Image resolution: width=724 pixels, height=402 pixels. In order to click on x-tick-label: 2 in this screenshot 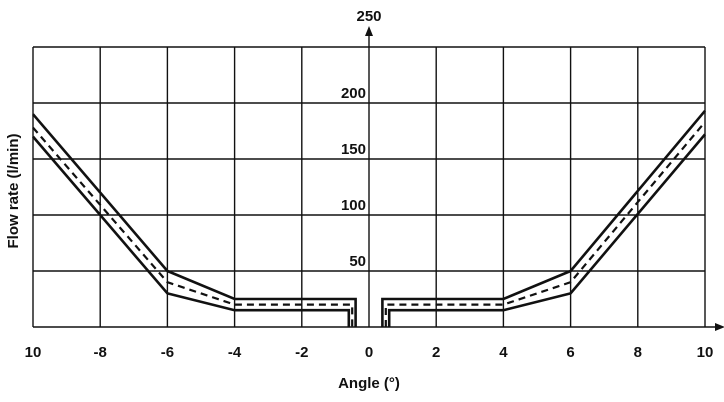, I will do `click(436, 352)`.